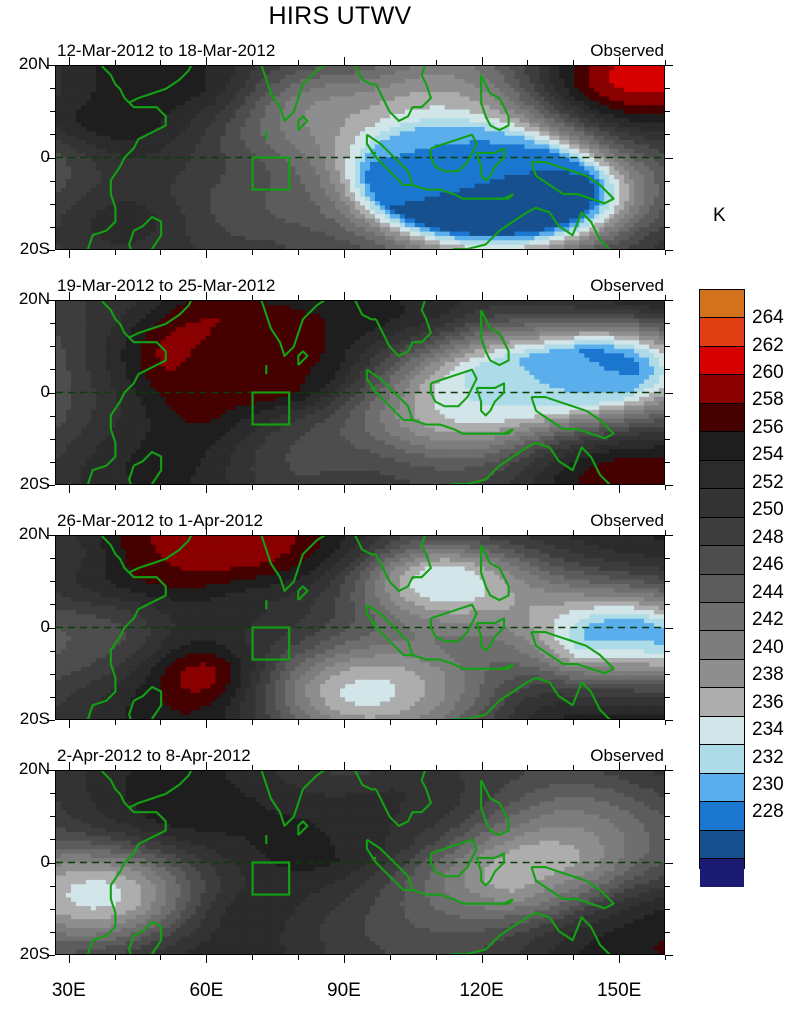 Image resolution: width=794 pixels, height=1013 pixels. What do you see at coordinates (768, 648) in the screenshot?
I see `colorbar-tick-label: 240` at bounding box center [768, 648].